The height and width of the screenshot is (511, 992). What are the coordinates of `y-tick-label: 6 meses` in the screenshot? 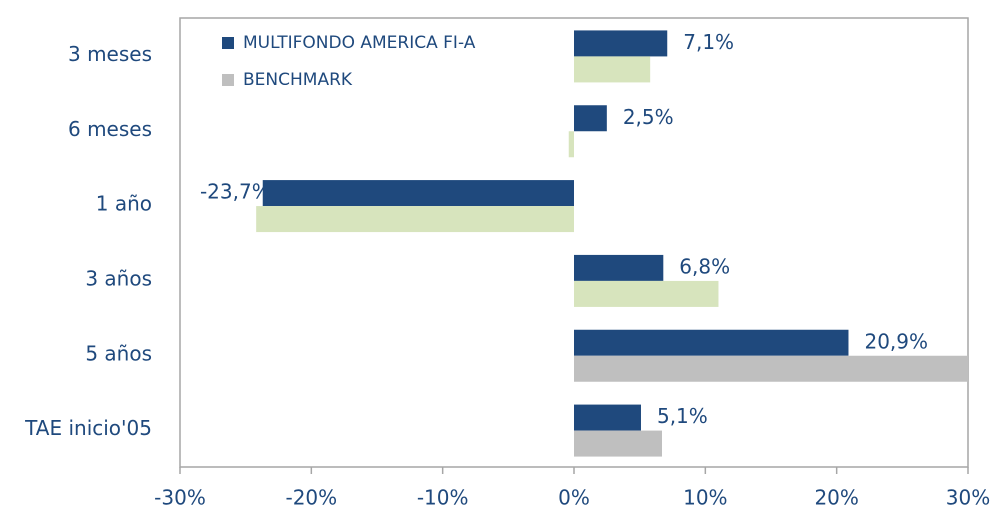 It's located at (110, 129).